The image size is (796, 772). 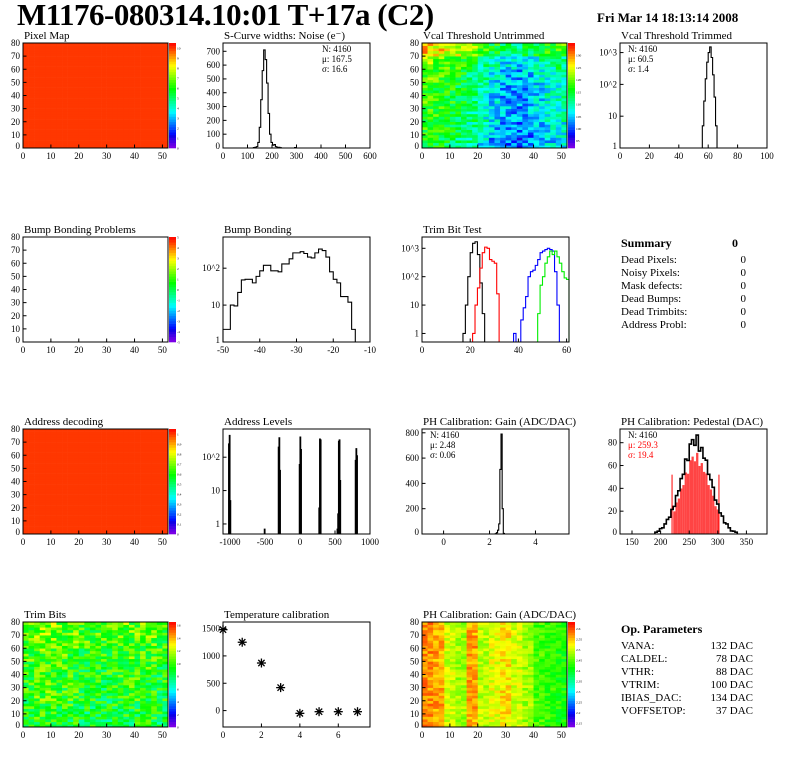 What do you see at coordinates (79, 735) in the screenshot?
I see `x-tick-label: 20` at bounding box center [79, 735].